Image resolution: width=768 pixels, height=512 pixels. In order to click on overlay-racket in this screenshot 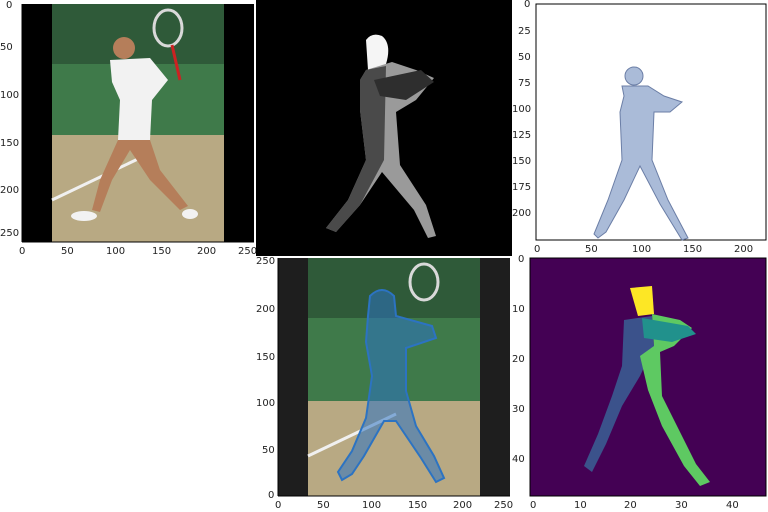, I will do `click(424, 282)`.